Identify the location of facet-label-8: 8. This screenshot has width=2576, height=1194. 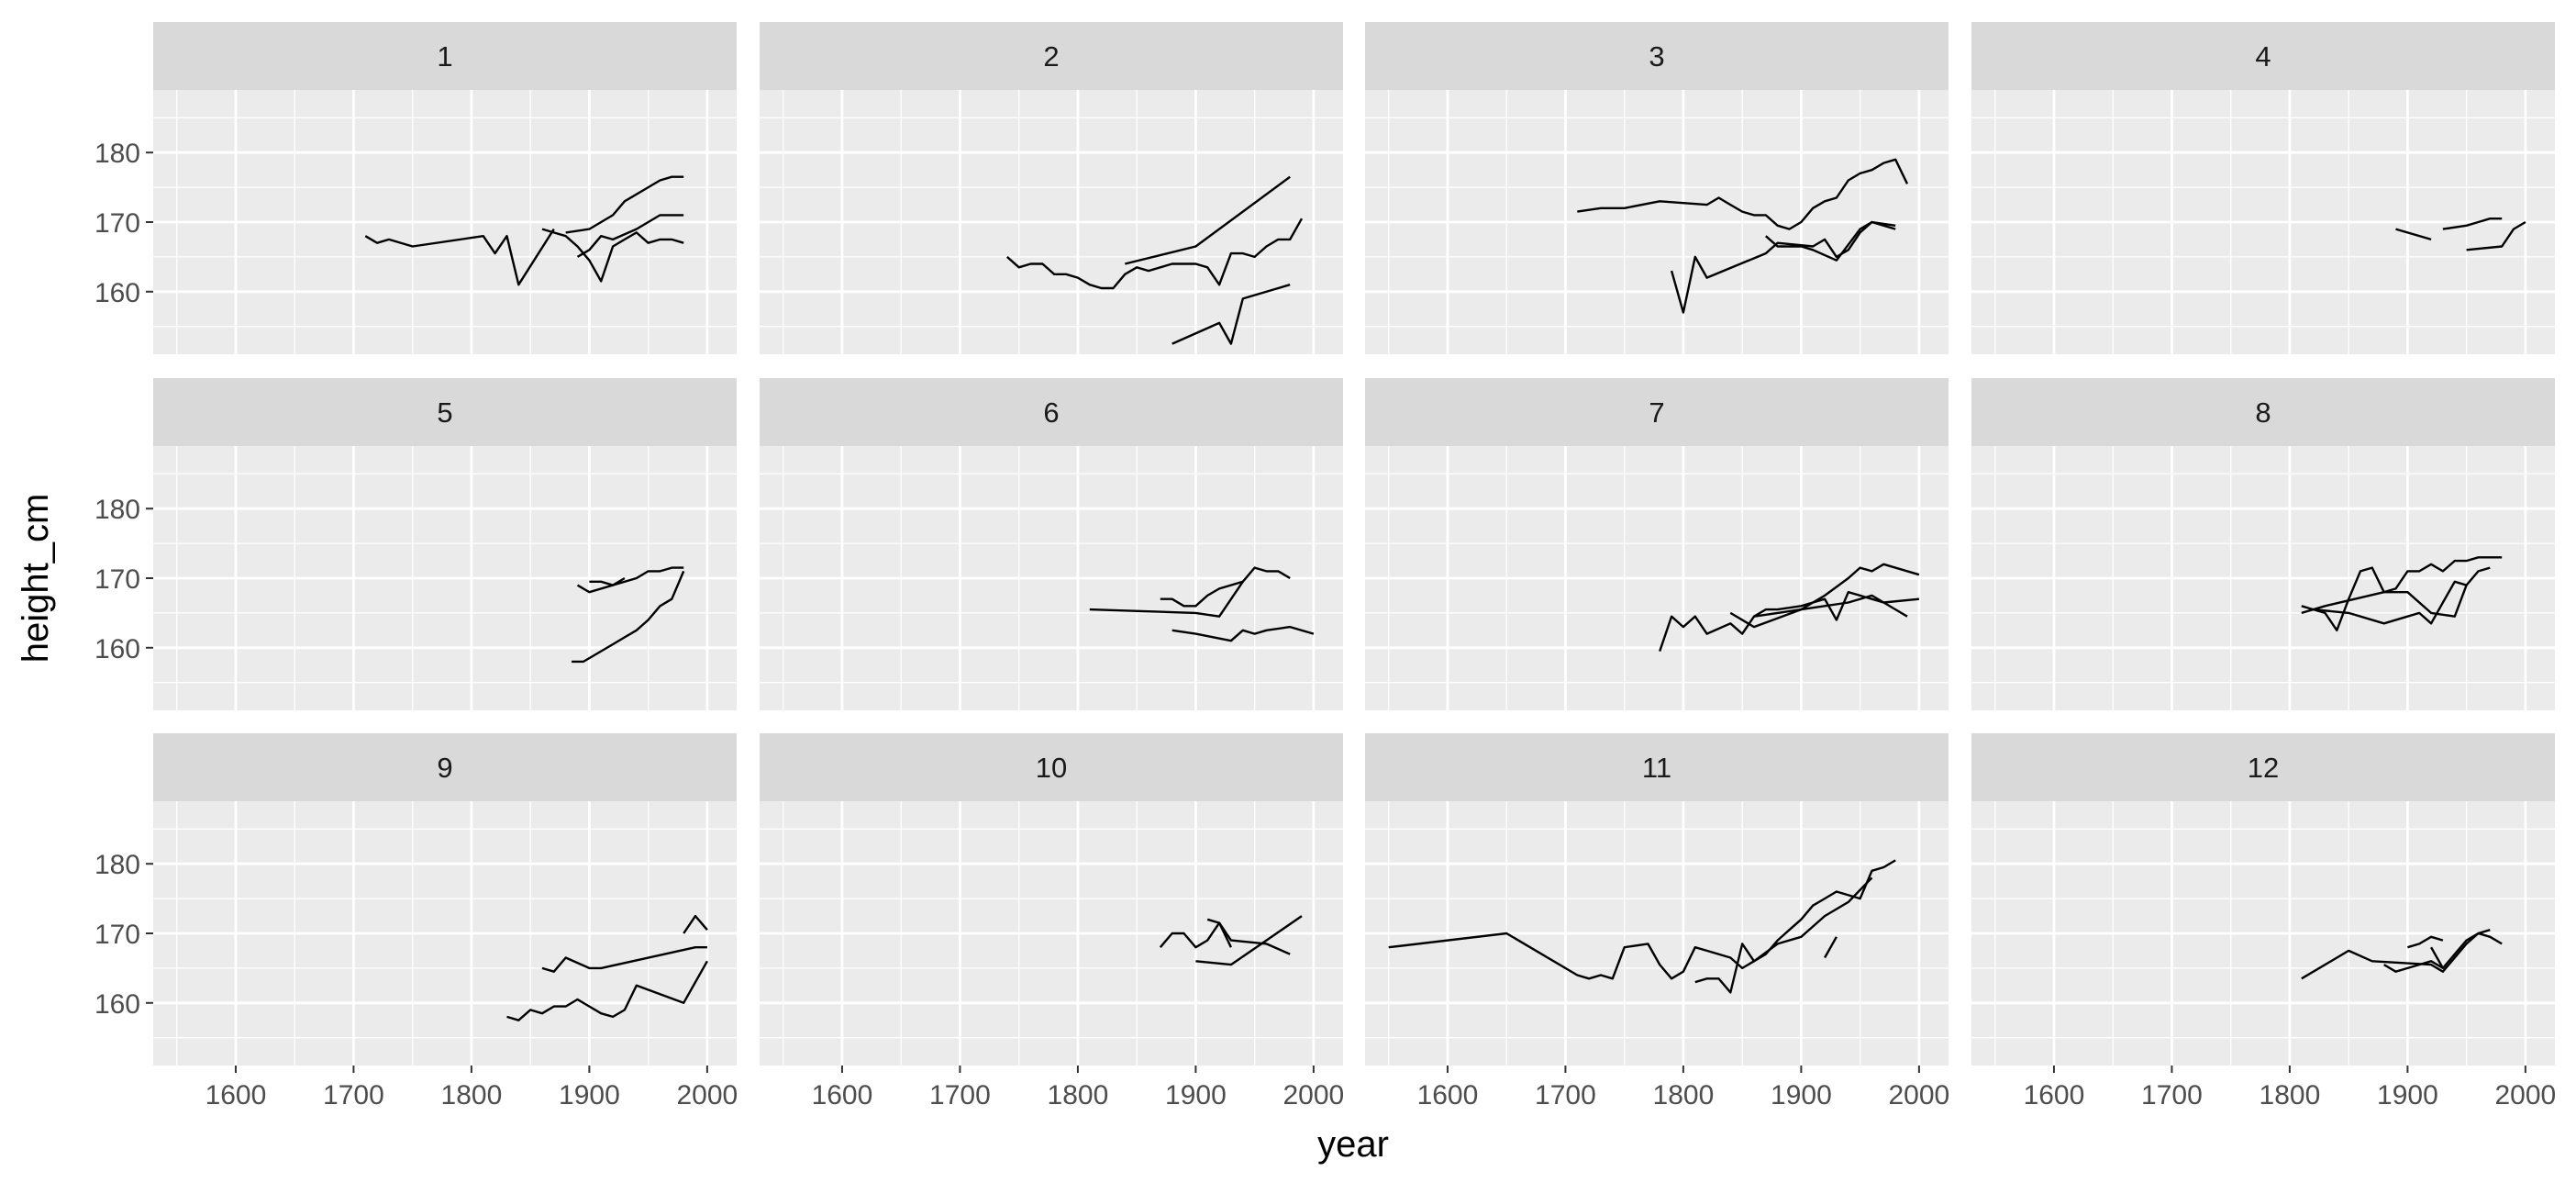
(2263, 412).